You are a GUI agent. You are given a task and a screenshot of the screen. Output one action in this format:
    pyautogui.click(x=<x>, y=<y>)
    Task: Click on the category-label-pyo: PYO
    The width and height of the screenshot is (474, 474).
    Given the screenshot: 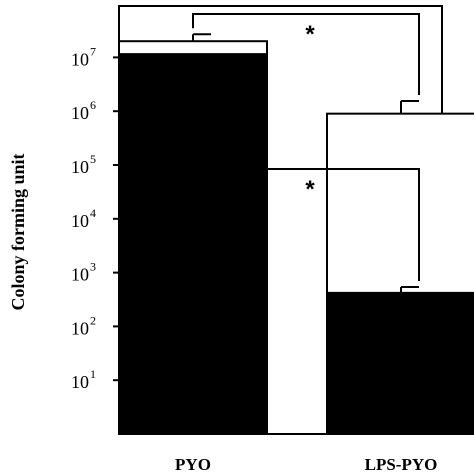 What is the action you would take?
    pyautogui.click(x=193, y=464)
    